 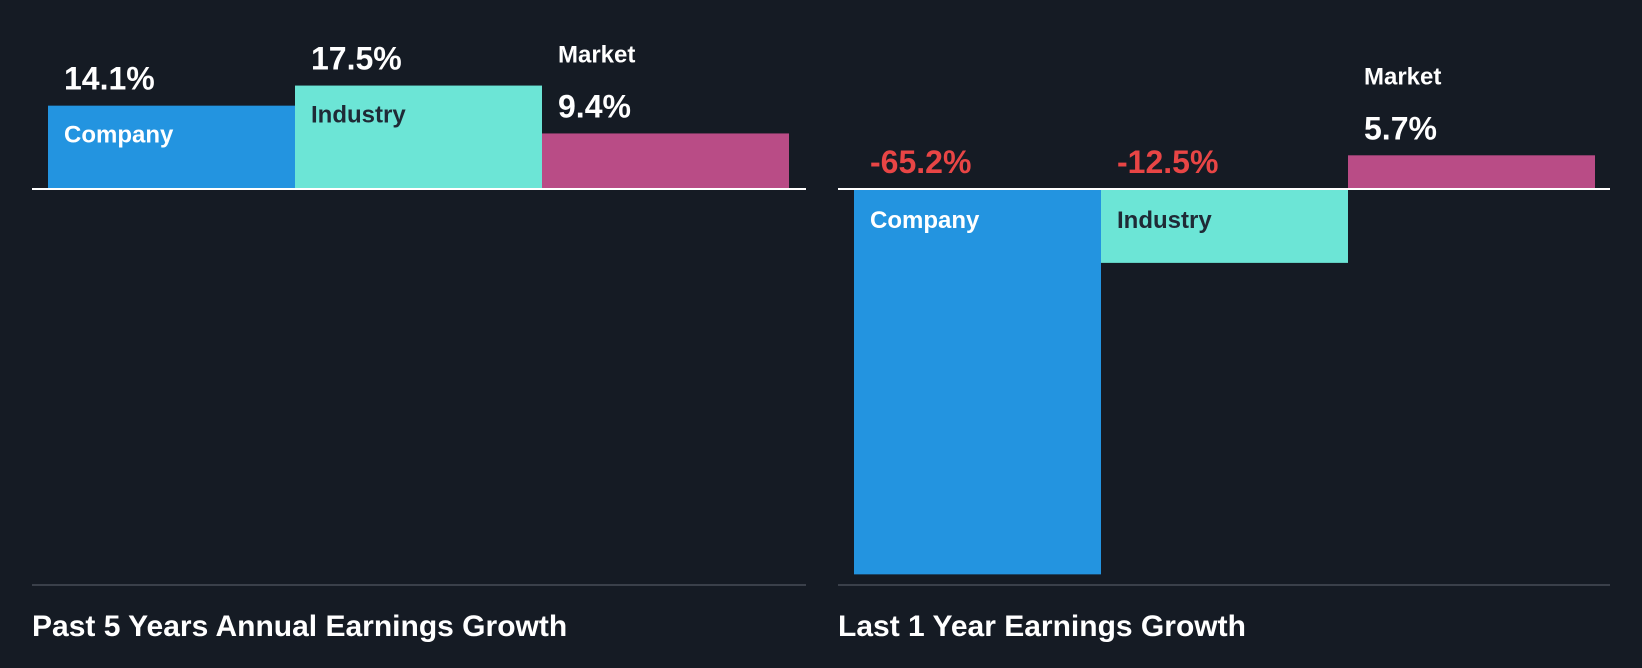 What do you see at coordinates (1400, 128) in the screenshot?
I see `market-value-label: 5.7%` at bounding box center [1400, 128].